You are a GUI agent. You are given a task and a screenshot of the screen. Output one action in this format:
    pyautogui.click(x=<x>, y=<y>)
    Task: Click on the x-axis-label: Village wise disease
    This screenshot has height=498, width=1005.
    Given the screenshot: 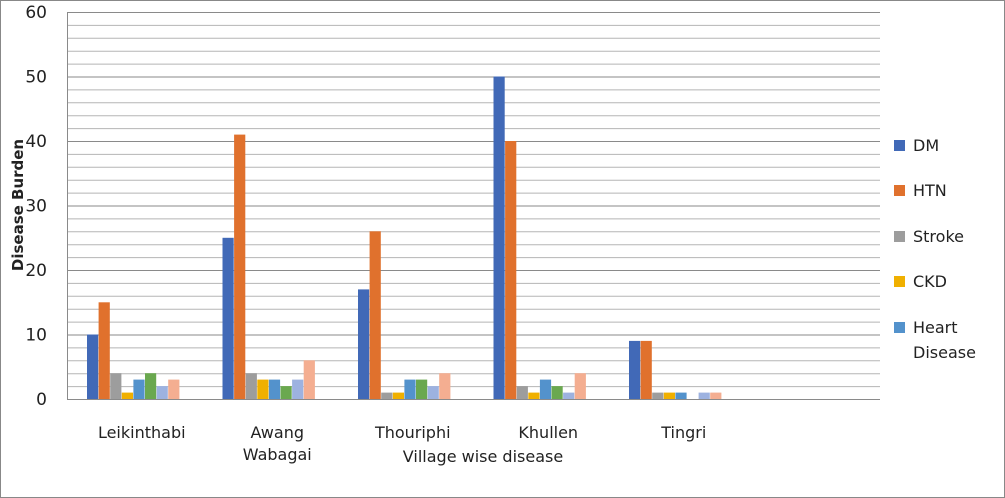 What is the action you would take?
    pyautogui.click(x=483, y=456)
    